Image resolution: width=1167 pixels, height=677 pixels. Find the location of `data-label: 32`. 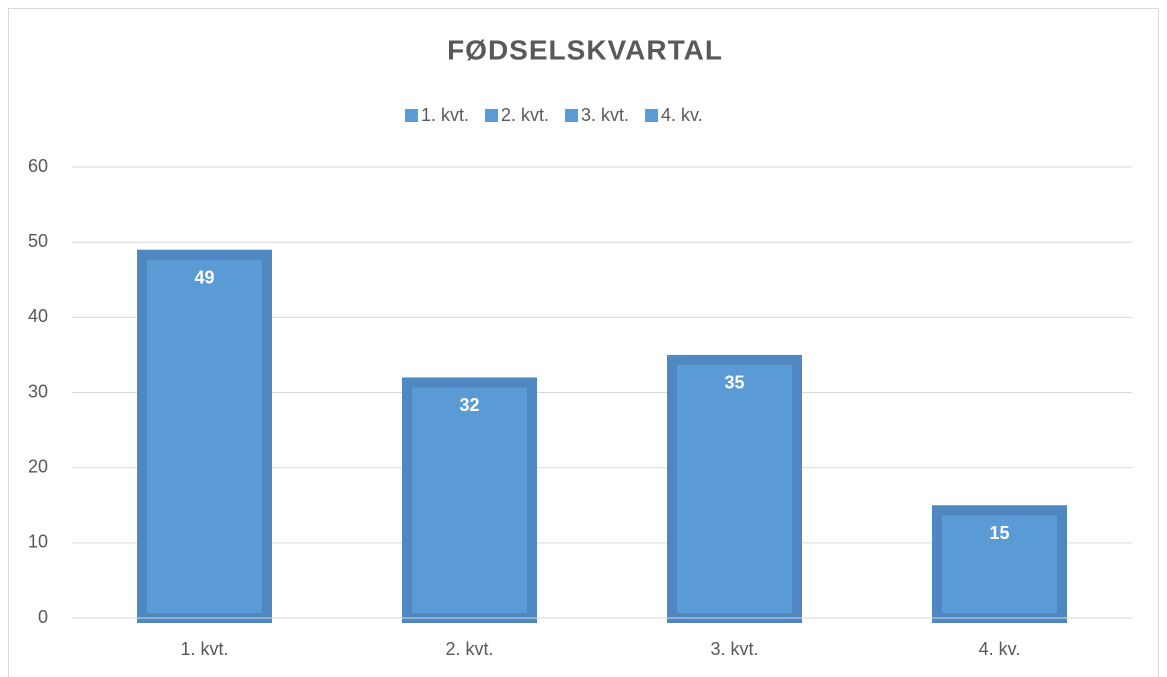

data-label: 32 is located at coordinates (469, 405).